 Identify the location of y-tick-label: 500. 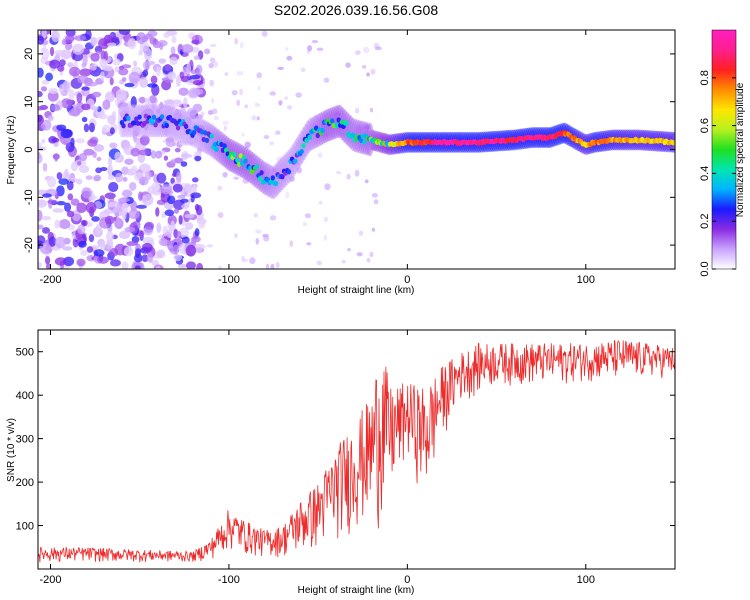
(25, 353).